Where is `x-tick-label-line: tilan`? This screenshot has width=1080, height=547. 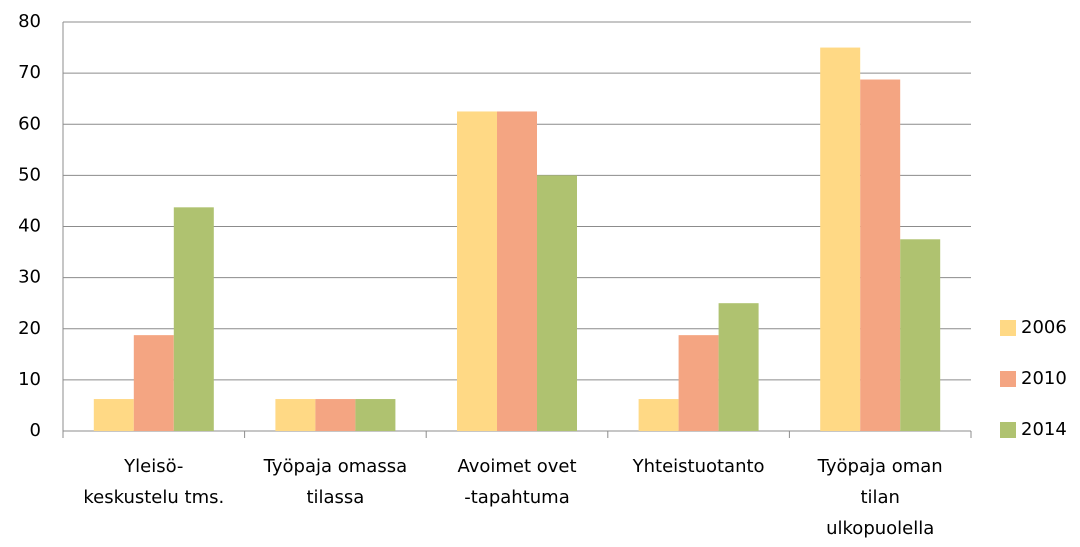
x-tick-label-line: tilan is located at coordinates (880, 497).